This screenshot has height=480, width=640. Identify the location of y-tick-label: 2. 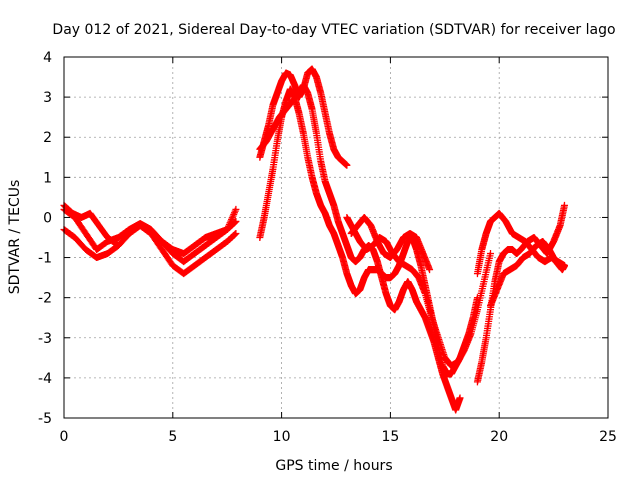
(47, 138).